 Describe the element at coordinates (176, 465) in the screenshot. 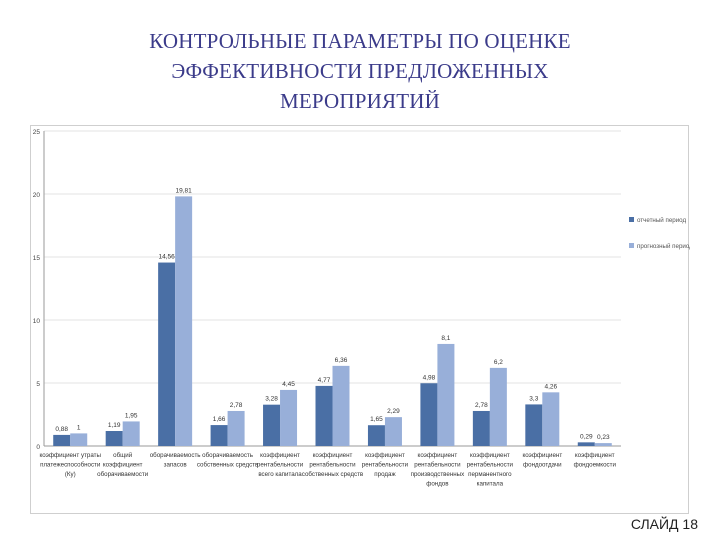

I see `x-tick-label: запасов` at that location.